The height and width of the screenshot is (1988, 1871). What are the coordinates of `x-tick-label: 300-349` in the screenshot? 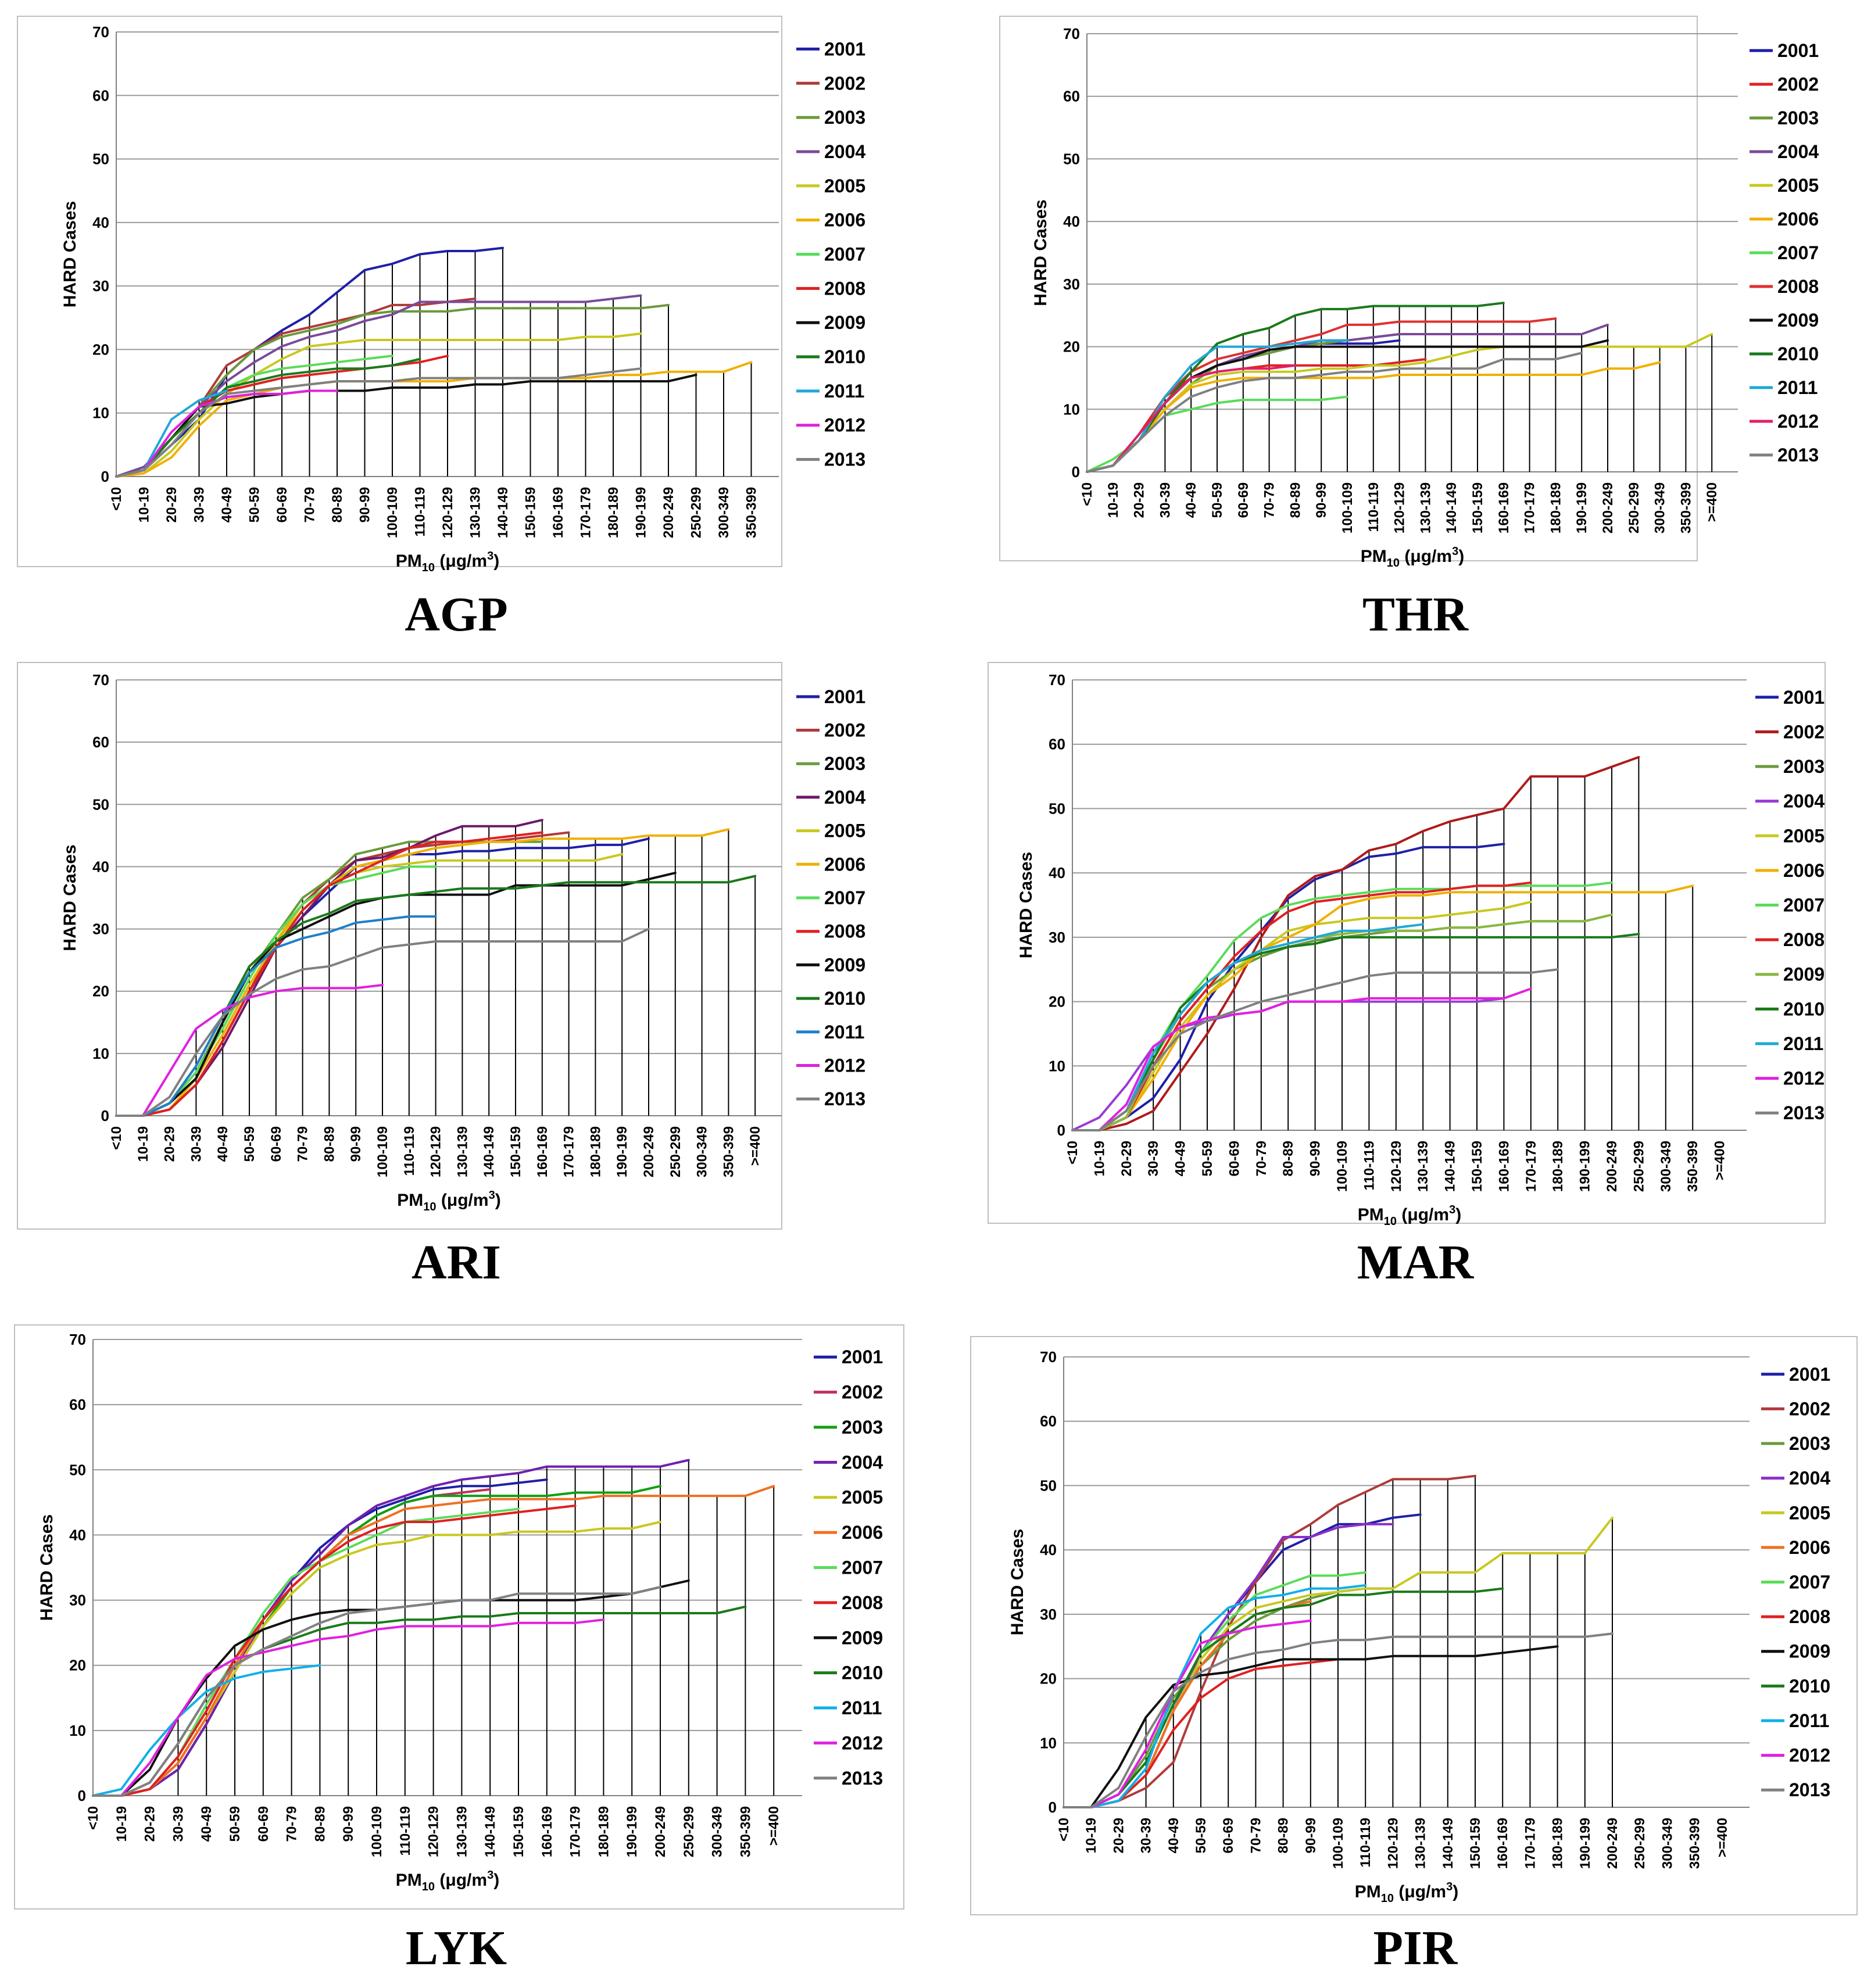 It's located at (1660, 507).